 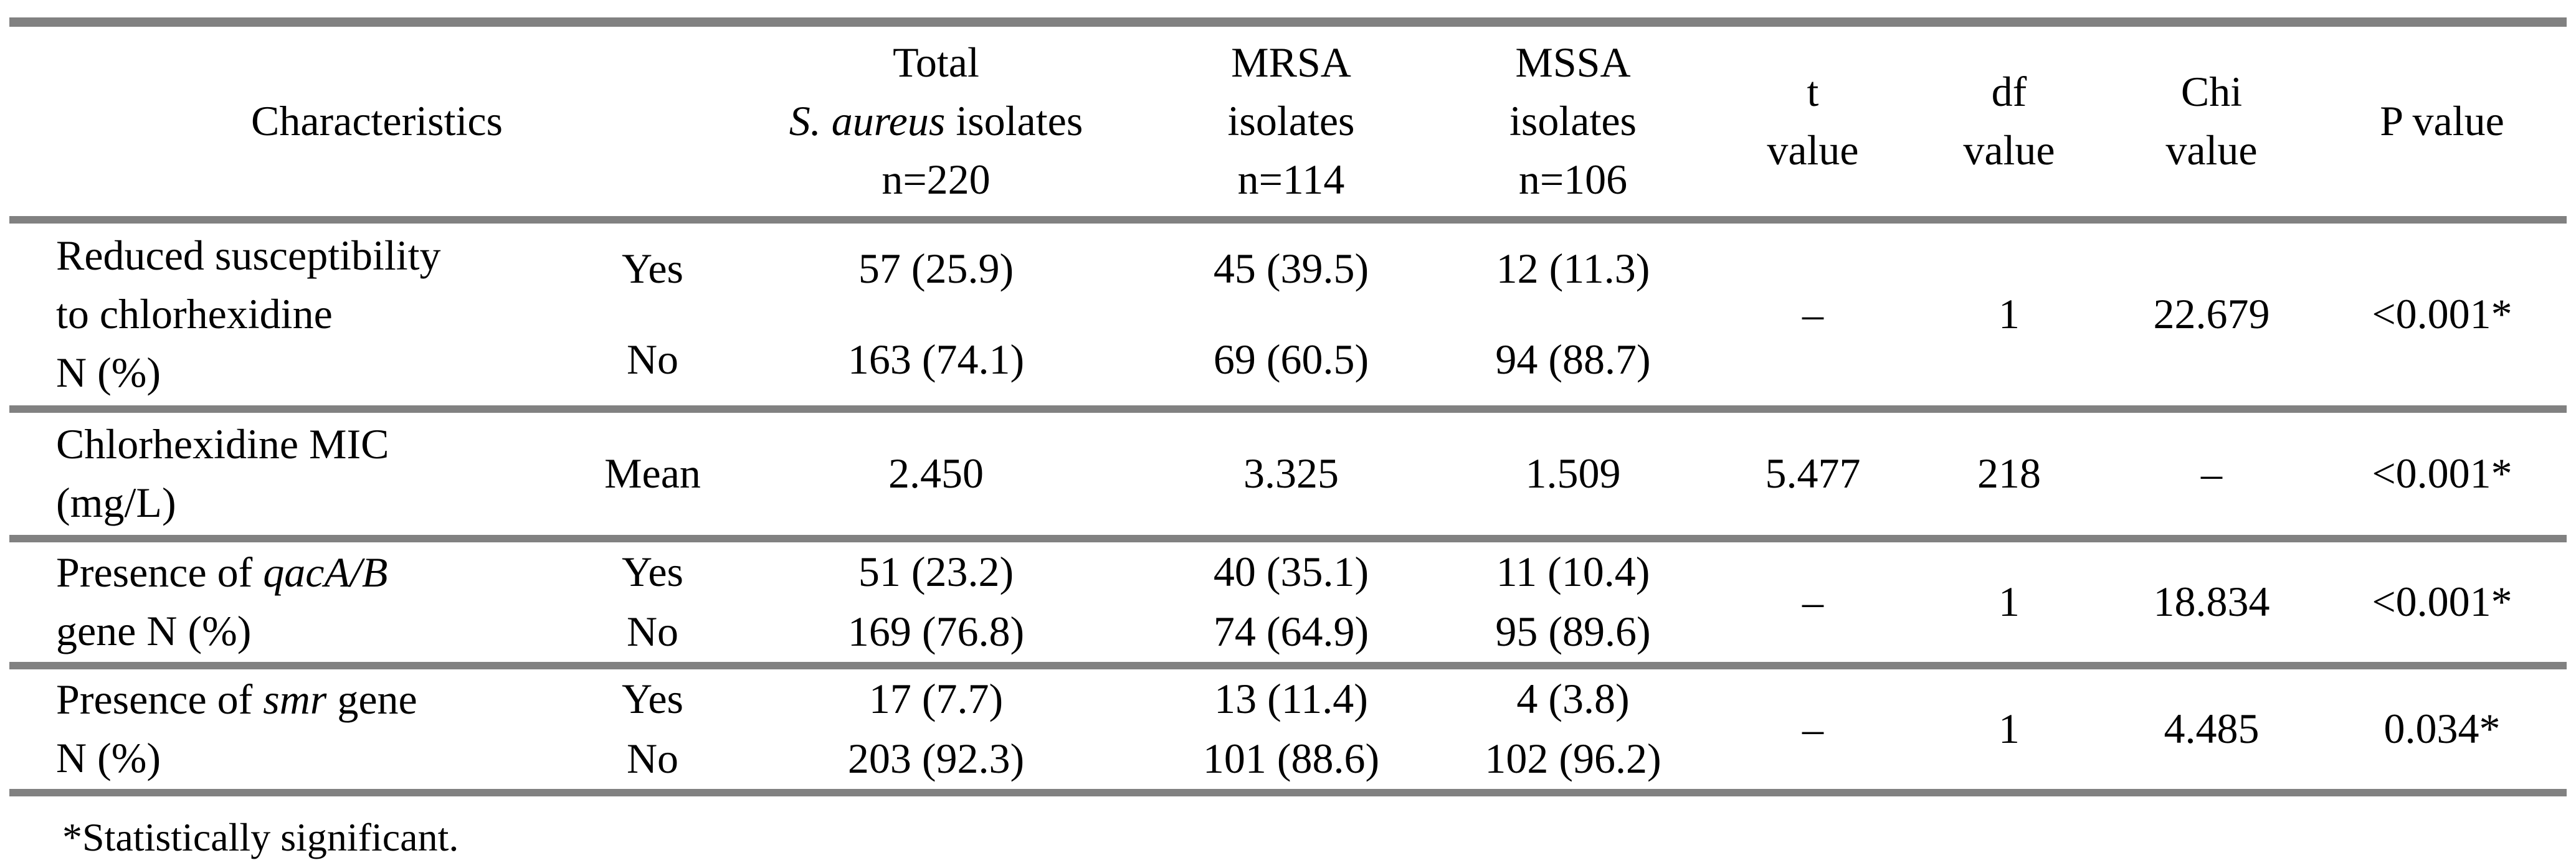 What do you see at coordinates (1813, 729) in the screenshot?
I see `row4-t-value: –` at bounding box center [1813, 729].